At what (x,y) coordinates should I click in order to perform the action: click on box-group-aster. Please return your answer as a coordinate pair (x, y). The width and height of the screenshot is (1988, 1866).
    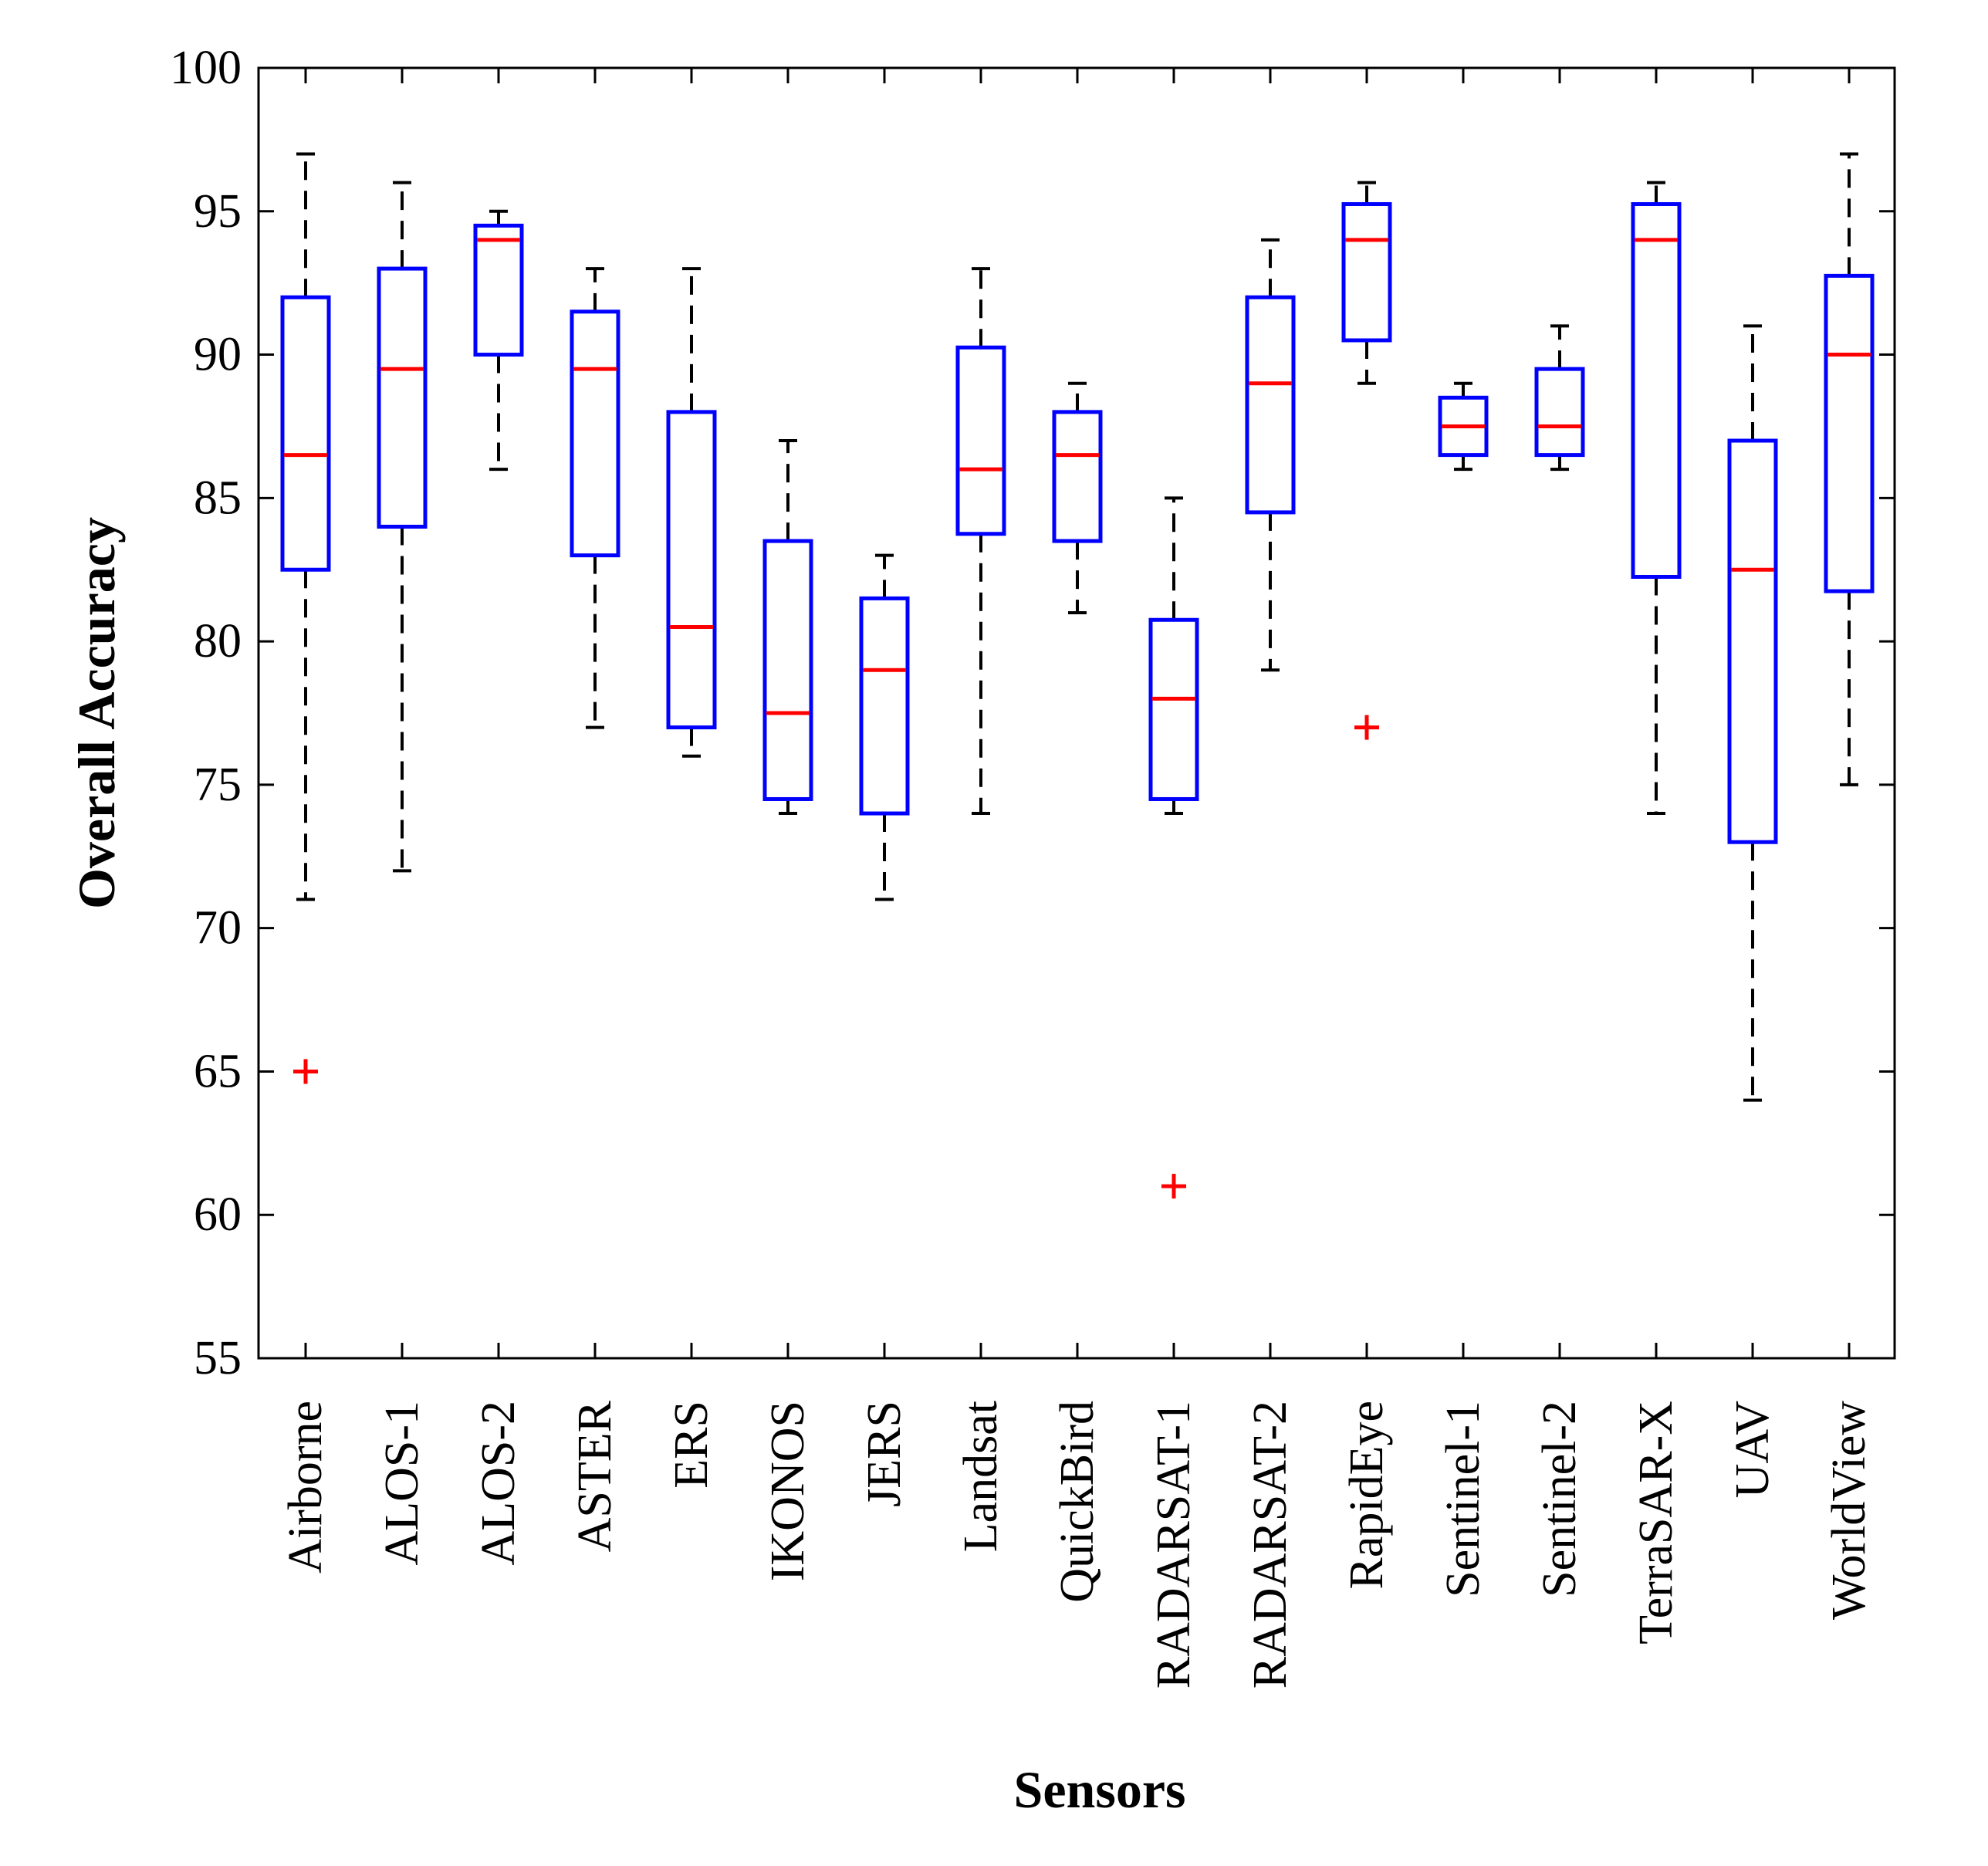
    Looking at the image, I should click on (595, 498).